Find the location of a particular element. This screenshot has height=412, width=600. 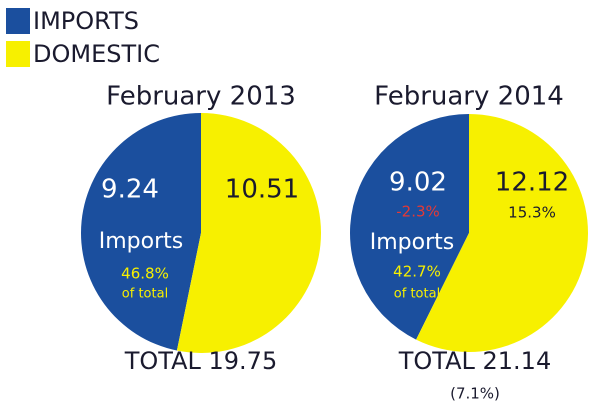

value-label: 9.24 is located at coordinates (130, 190).